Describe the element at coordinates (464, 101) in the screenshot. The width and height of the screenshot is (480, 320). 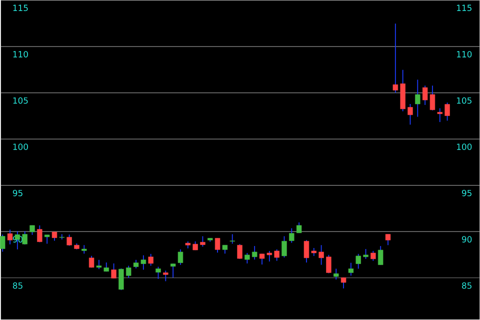
I see `y2-tick-label: 105` at that location.